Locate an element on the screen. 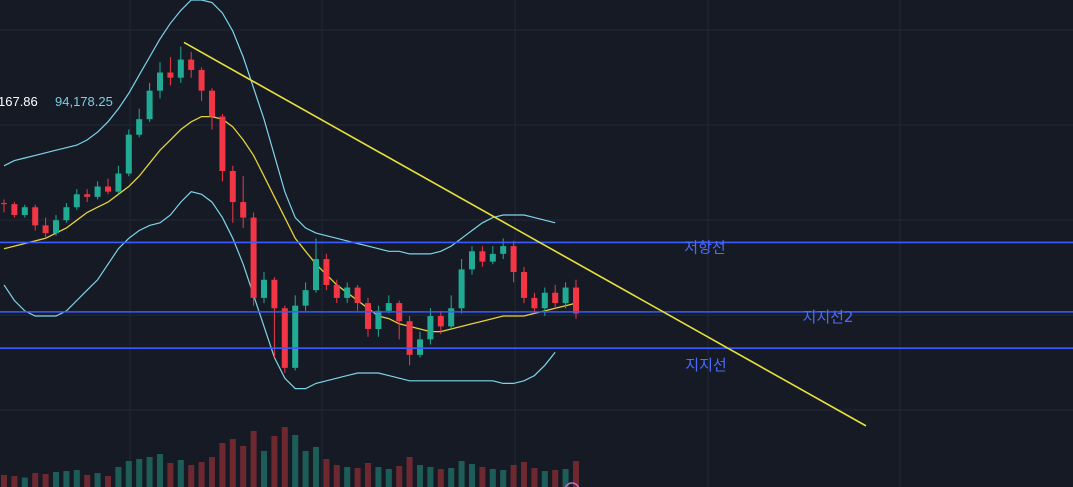  volume-bars is located at coordinates (290, 457).